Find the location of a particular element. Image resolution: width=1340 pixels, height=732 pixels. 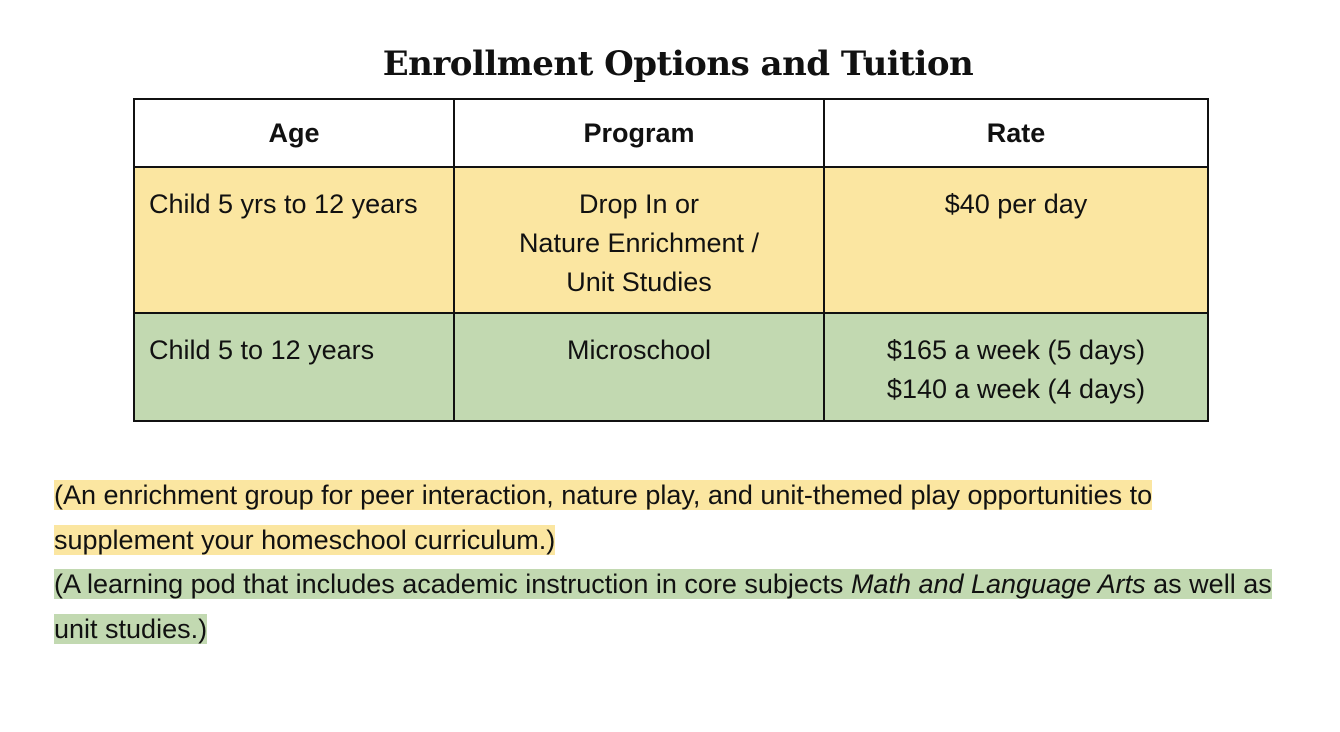

program-cell: Microschool is located at coordinates (639, 367).